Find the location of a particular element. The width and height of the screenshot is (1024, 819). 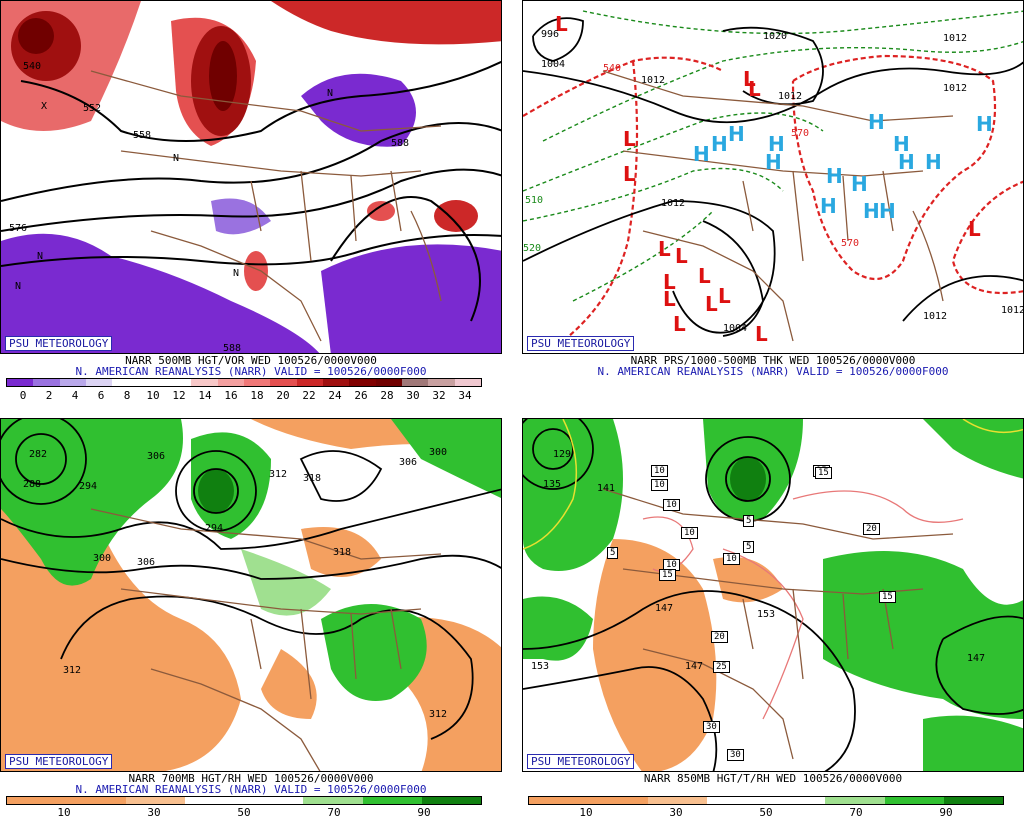

colorbar-rh-700-ticks: 10 30 50 70 90 is located at coordinates (244, 812).